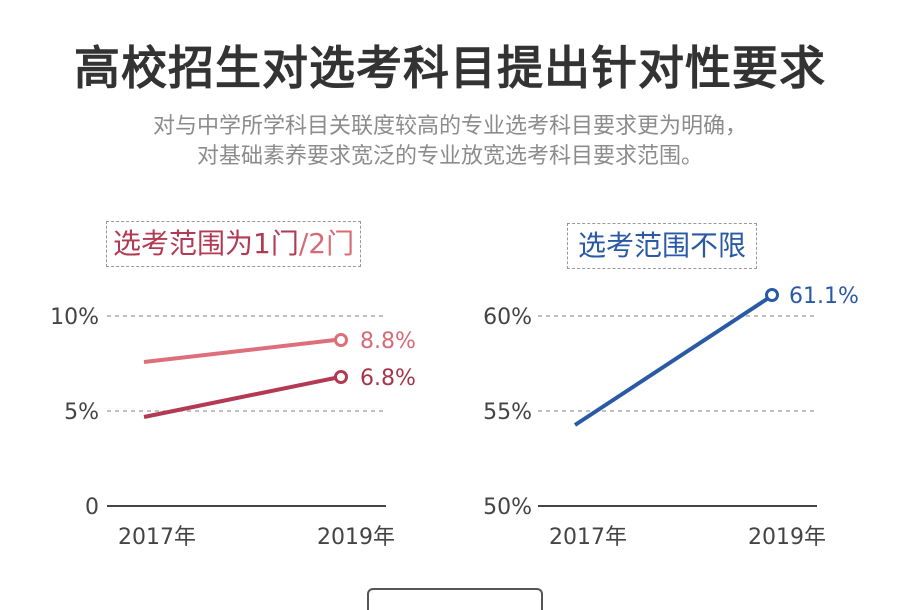  Describe the element at coordinates (450, 68) in the screenshot. I see `page-title: 高校招生对选考科目提出针对性要求` at that location.